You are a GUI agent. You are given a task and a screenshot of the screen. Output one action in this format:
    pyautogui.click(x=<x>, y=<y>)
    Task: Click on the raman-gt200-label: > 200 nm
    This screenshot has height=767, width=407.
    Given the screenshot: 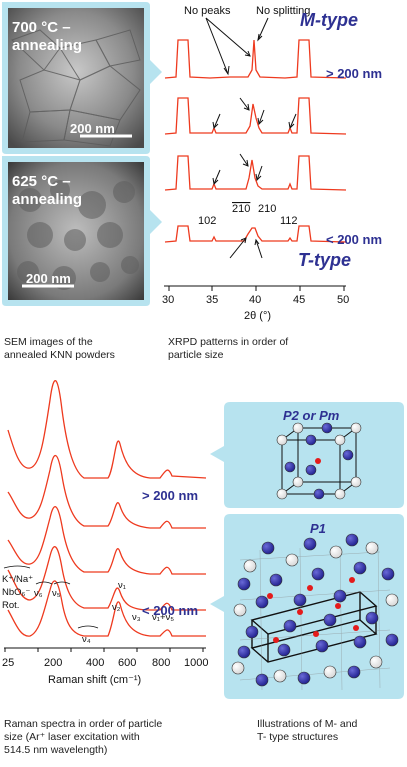 What is the action you would take?
    pyautogui.click(x=170, y=495)
    